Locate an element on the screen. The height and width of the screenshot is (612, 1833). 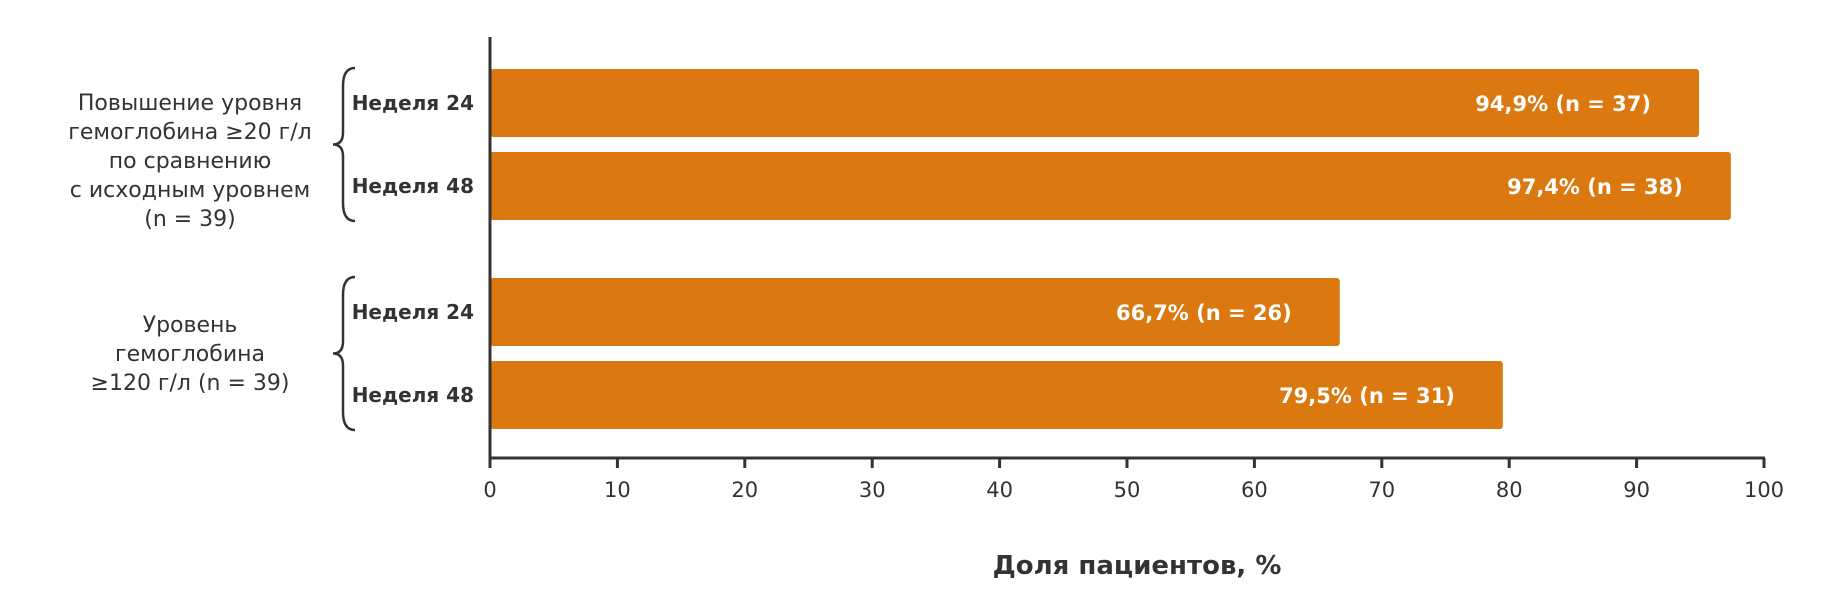
group-label-line: Повышение уровня is located at coordinates (190, 103).